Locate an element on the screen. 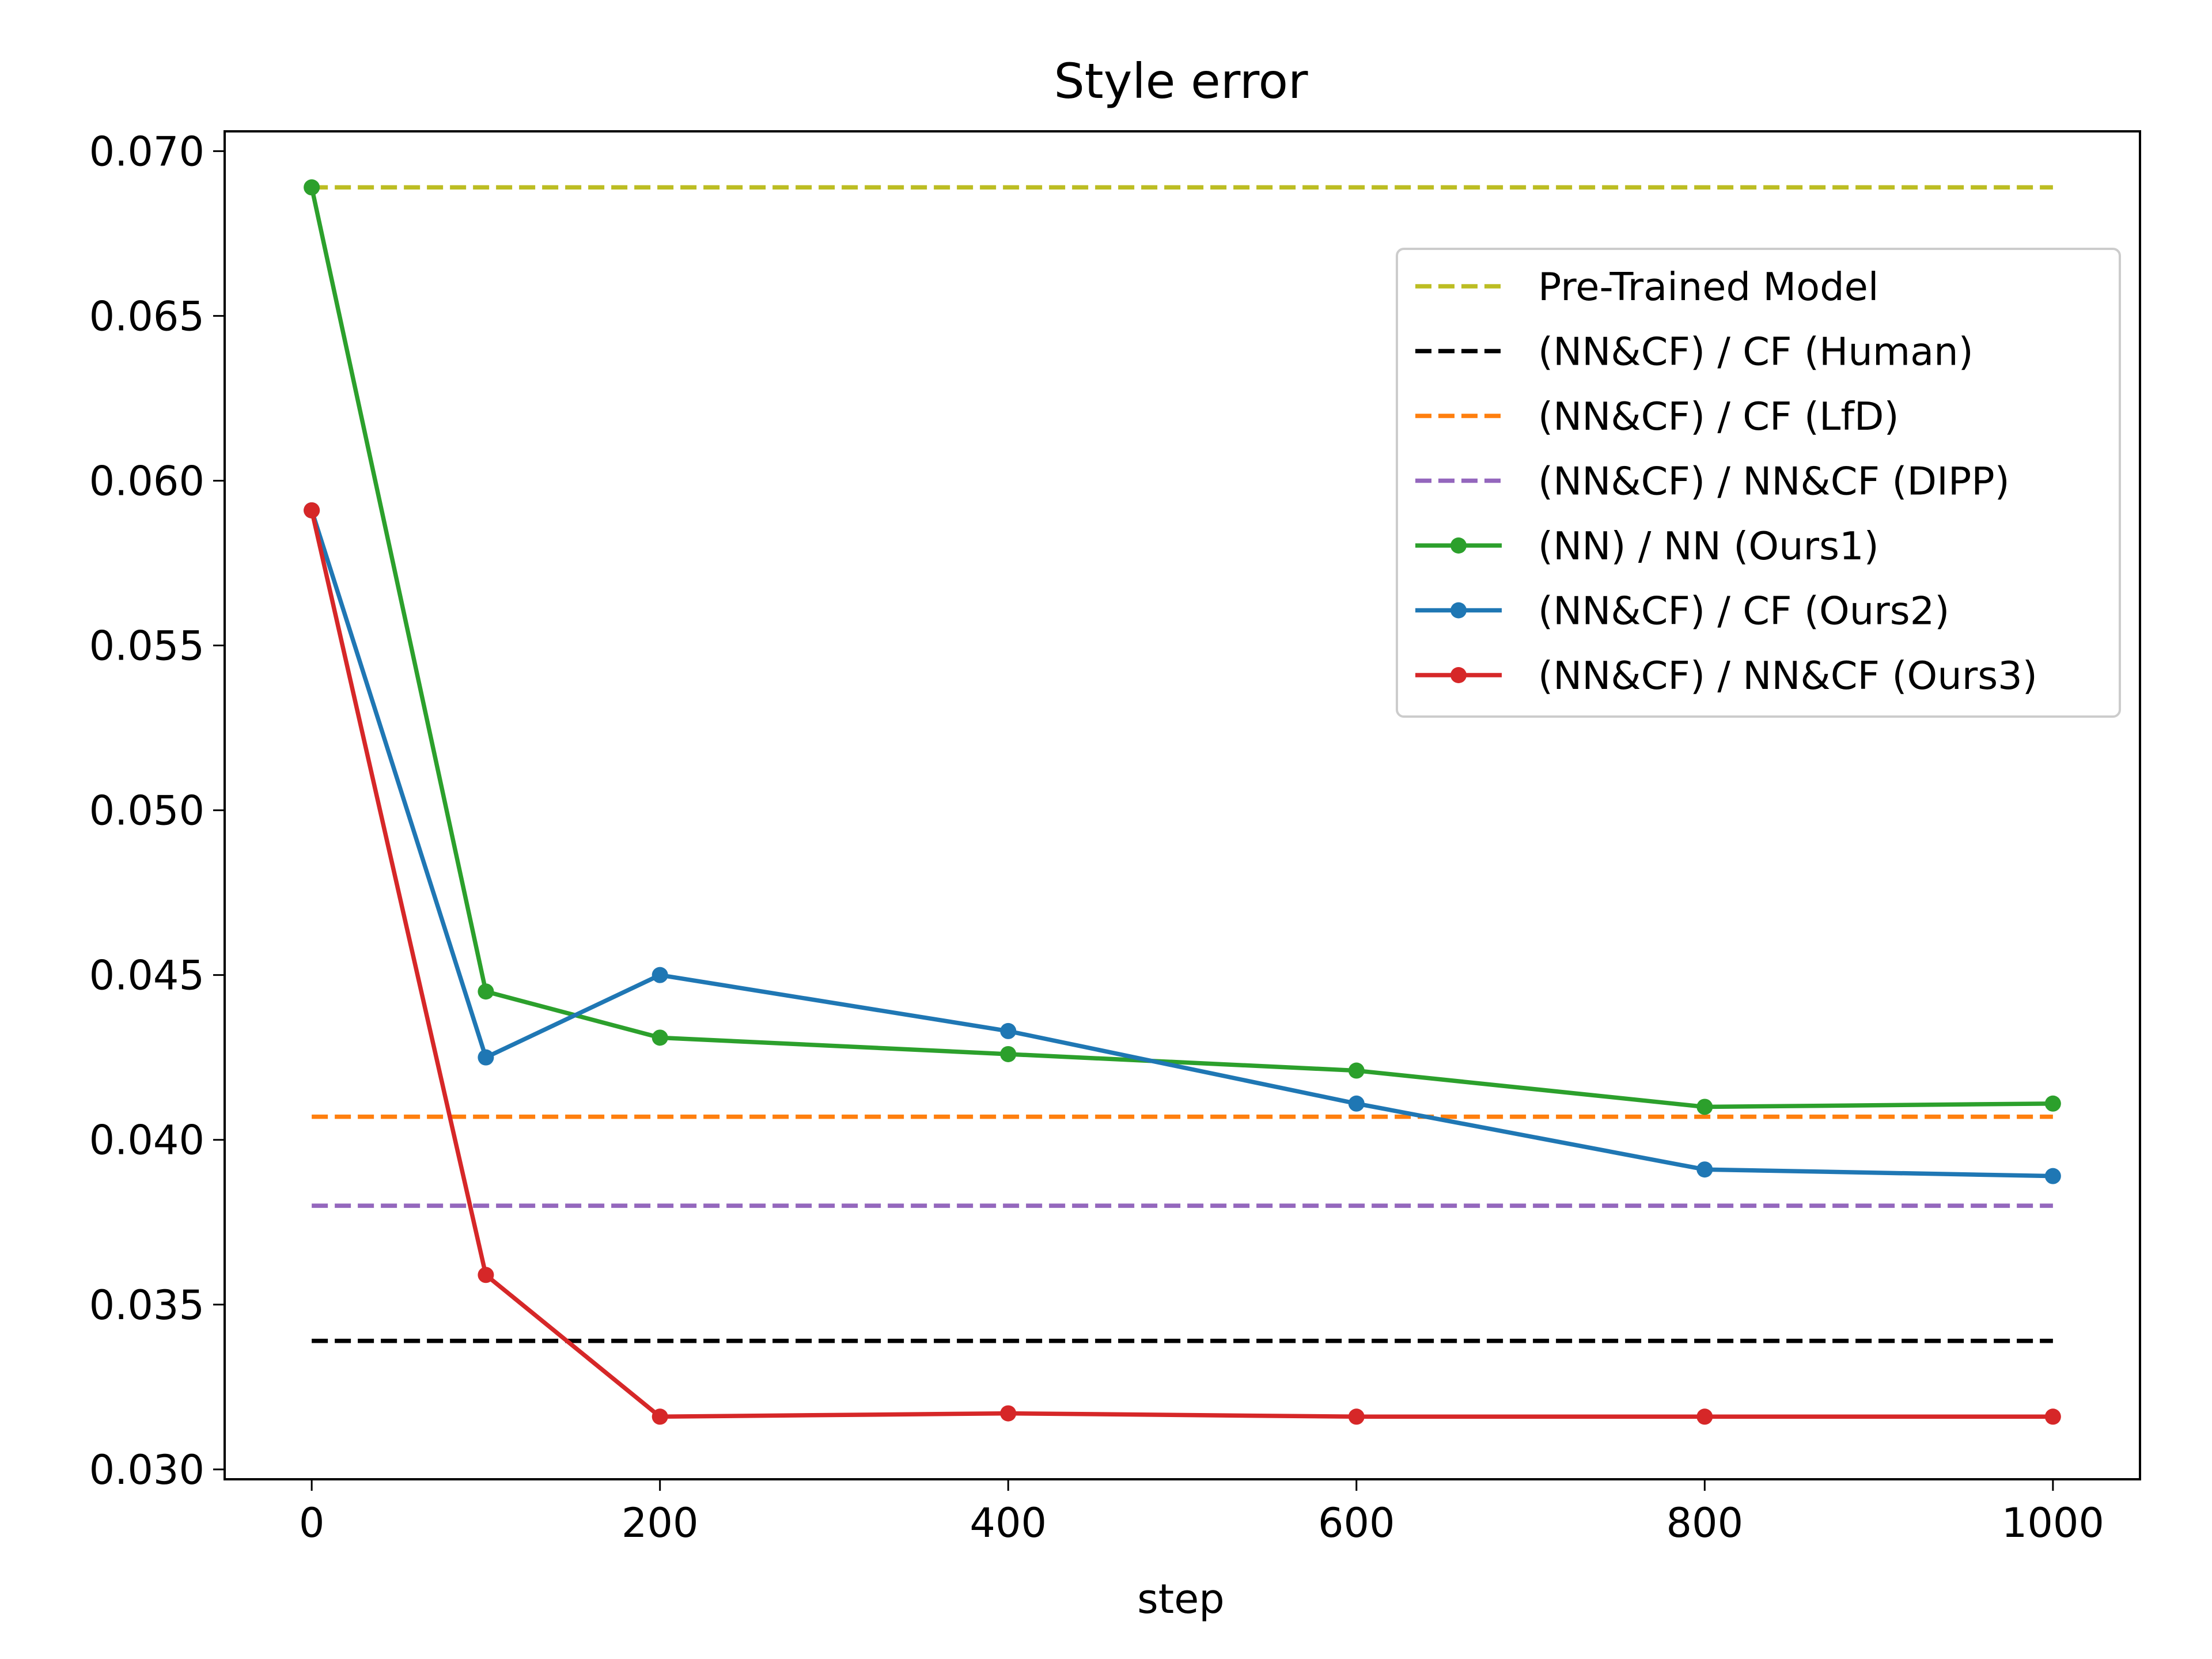 The width and height of the screenshot is (2212, 1659). x-axis-label: step is located at coordinates (1180, 1599).